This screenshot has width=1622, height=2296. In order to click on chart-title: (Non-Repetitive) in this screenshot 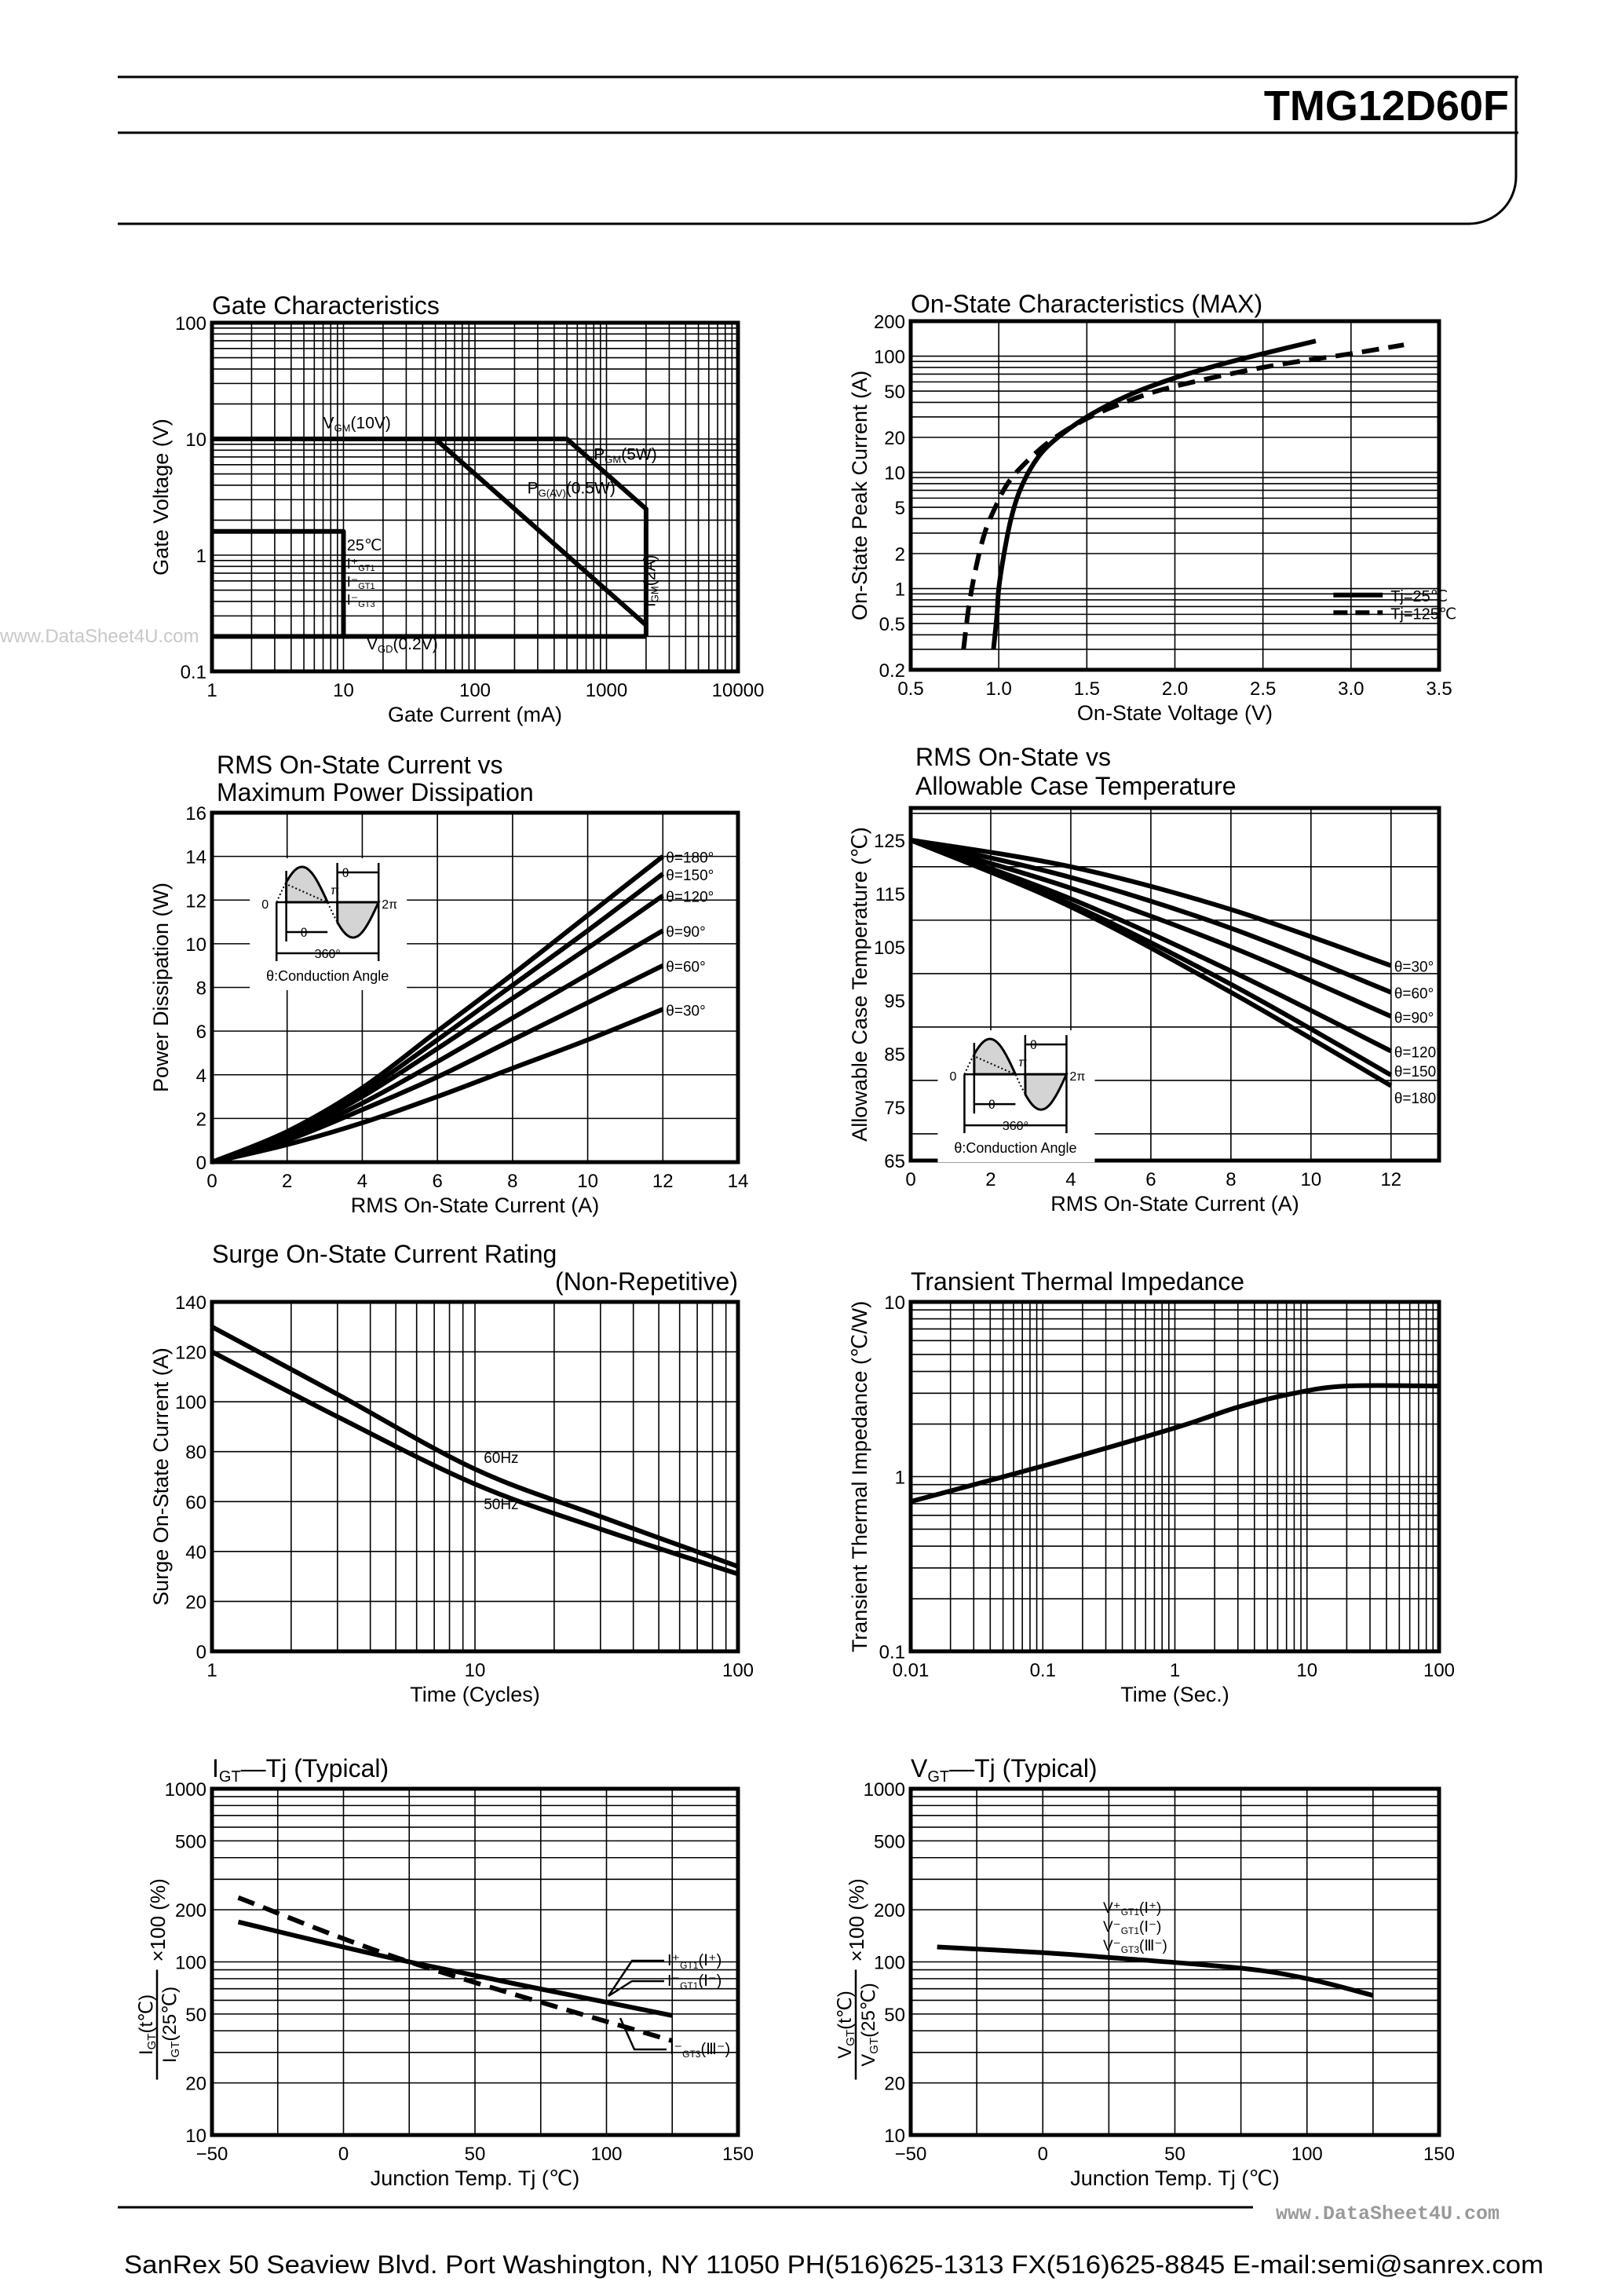, I will do `click(646, 1281)`.